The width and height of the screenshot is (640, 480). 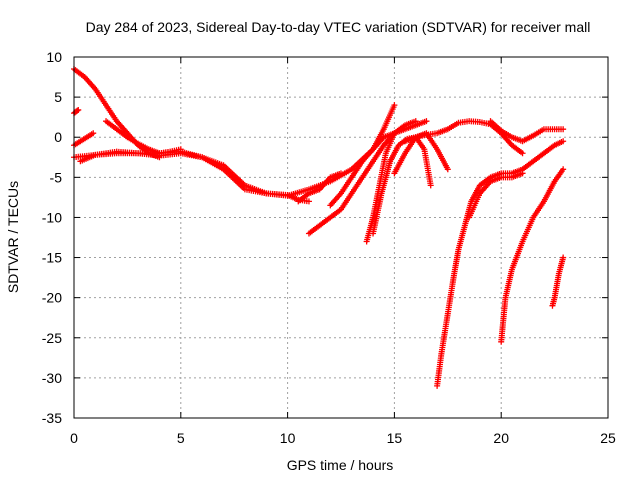 What do you see at coordinates (56, 177) in the screenshot?
I see `y-tick-label: -5` at bounding box center [56, 177].